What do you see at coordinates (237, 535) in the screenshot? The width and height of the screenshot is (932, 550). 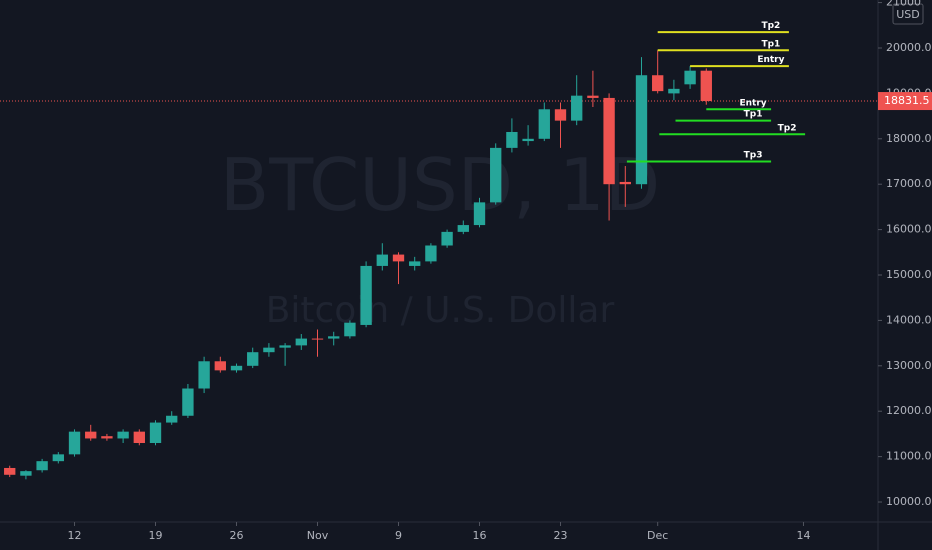 I see `x-tick-label: 26` at bounding box center [237, 535].